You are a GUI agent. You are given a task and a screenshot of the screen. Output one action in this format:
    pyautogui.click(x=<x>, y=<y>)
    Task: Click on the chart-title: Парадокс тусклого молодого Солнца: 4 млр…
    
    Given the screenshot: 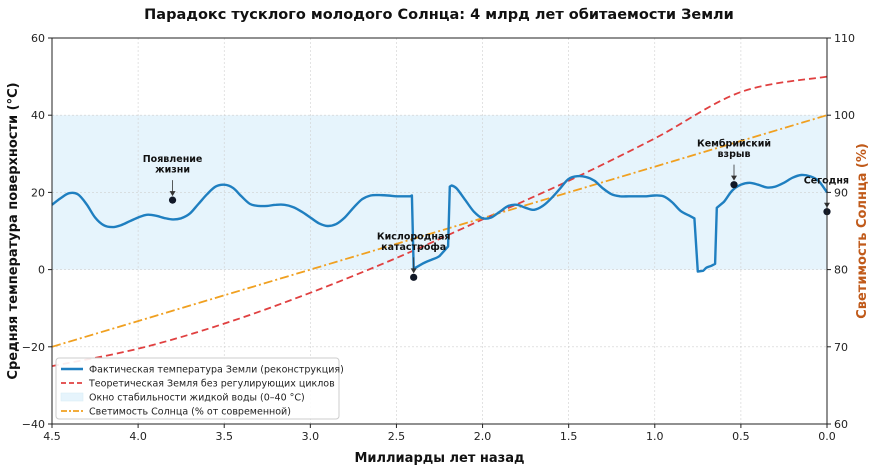 What is the action you would take?
    pyautogui.click(x=439, y=15)
    